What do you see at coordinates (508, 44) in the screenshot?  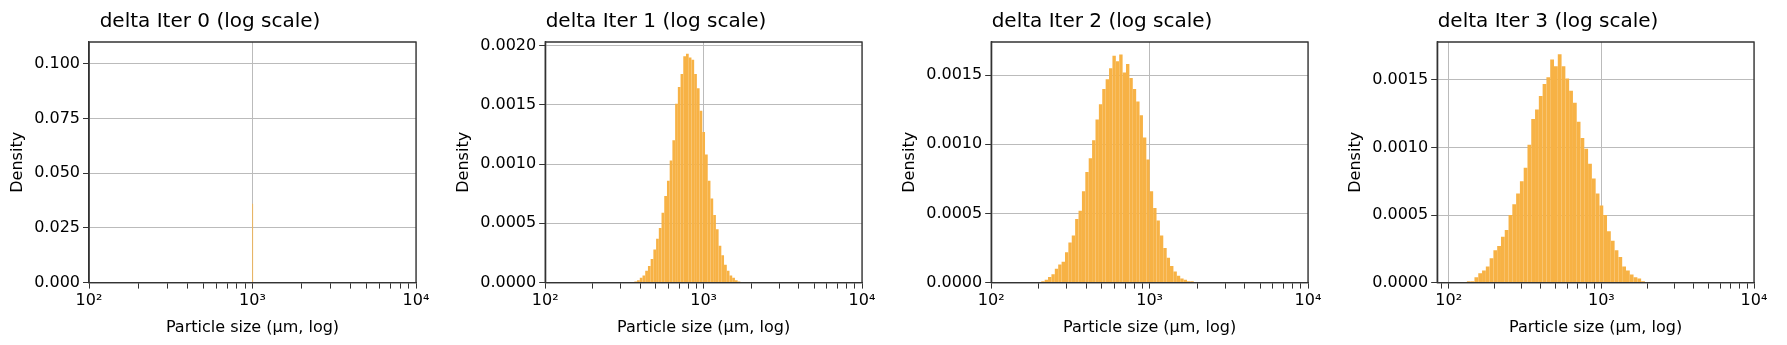 I see `y-tick-label: 0.0020` at bounding box center [508, 44].